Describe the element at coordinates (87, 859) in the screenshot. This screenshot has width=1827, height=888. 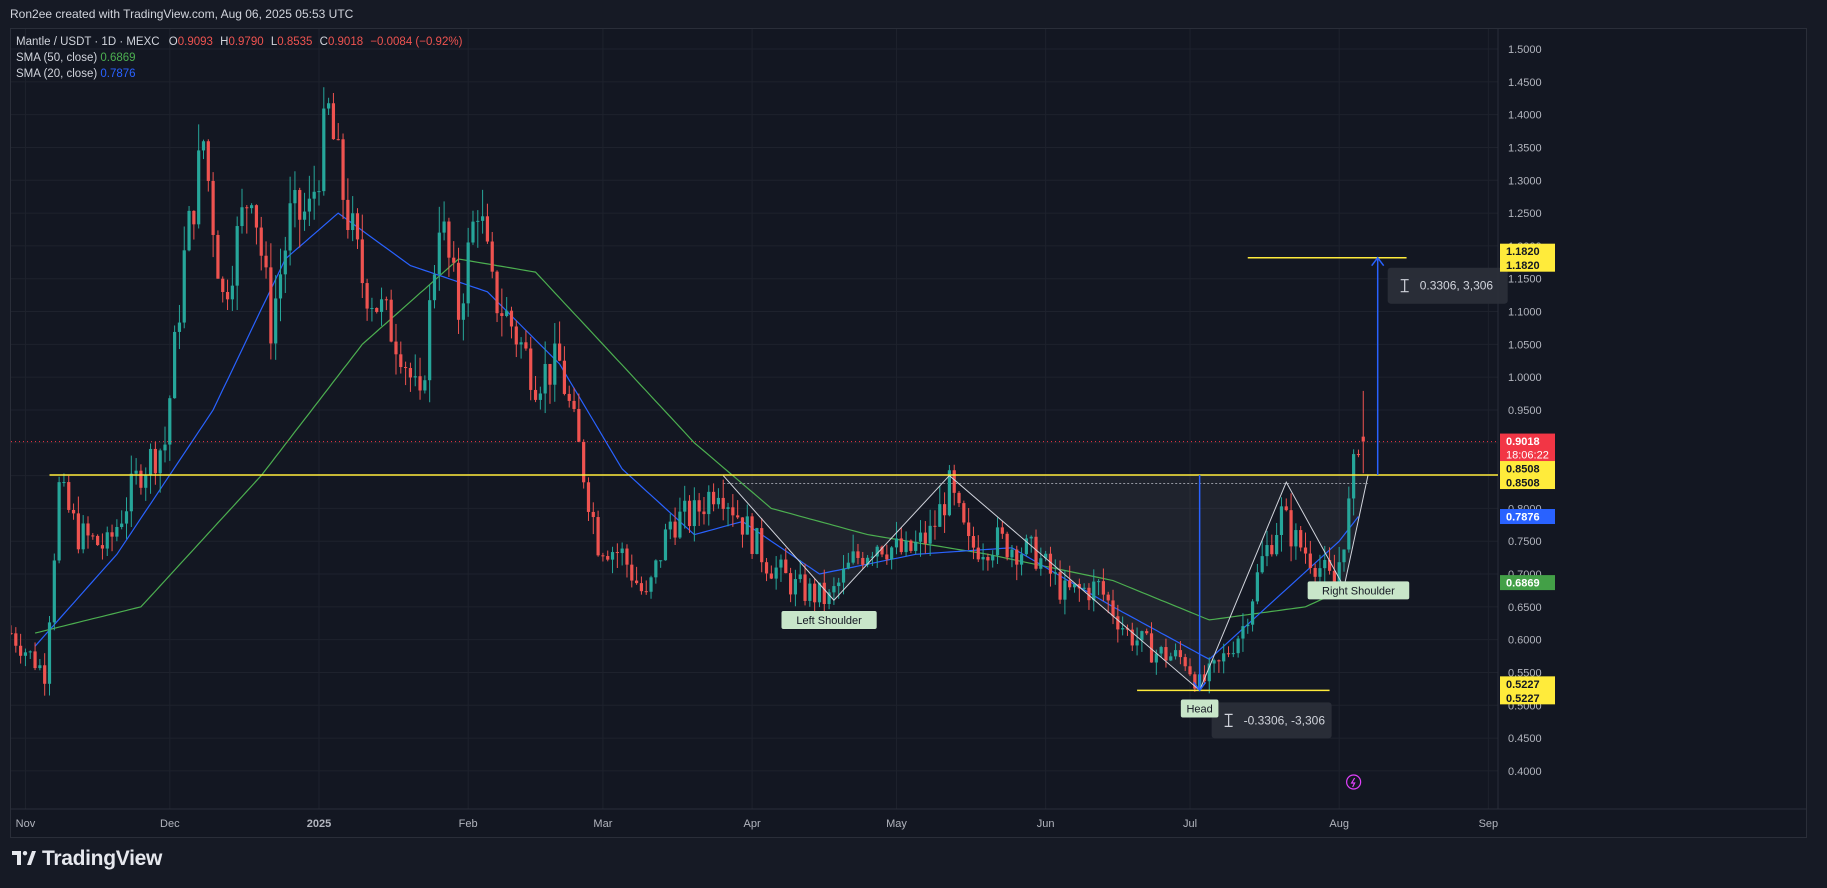
I see `tradingview-logo: TradingView` at that location.